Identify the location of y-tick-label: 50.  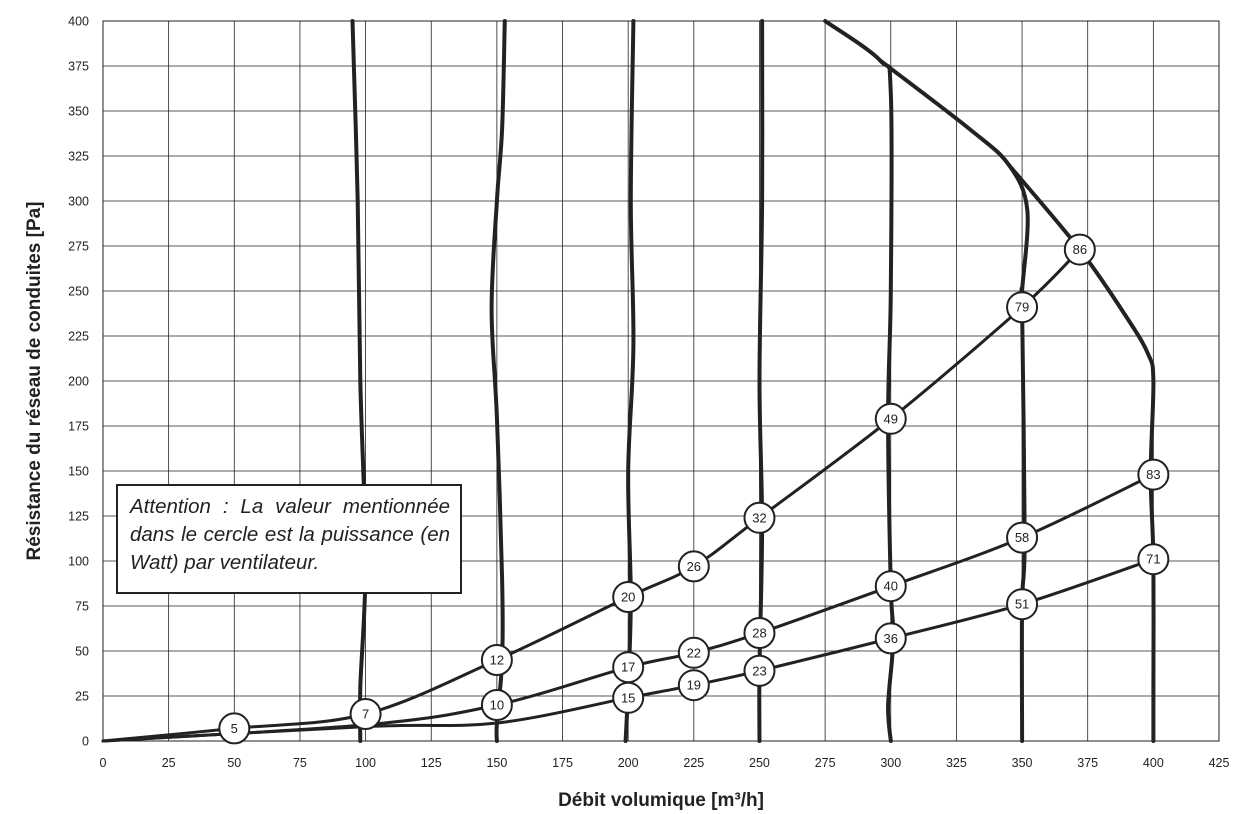
(82, 652).